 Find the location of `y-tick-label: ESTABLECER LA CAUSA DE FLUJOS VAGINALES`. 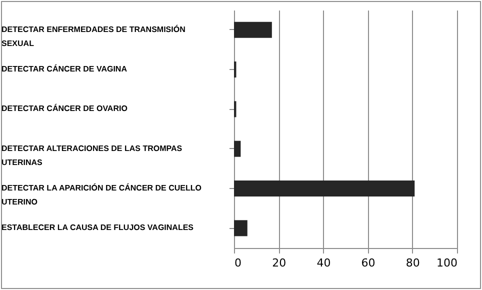

y-tick-label: ESTABLECER LA CAUSA DE FLUJOS VAGINALES is located at coordinates (98, 227).